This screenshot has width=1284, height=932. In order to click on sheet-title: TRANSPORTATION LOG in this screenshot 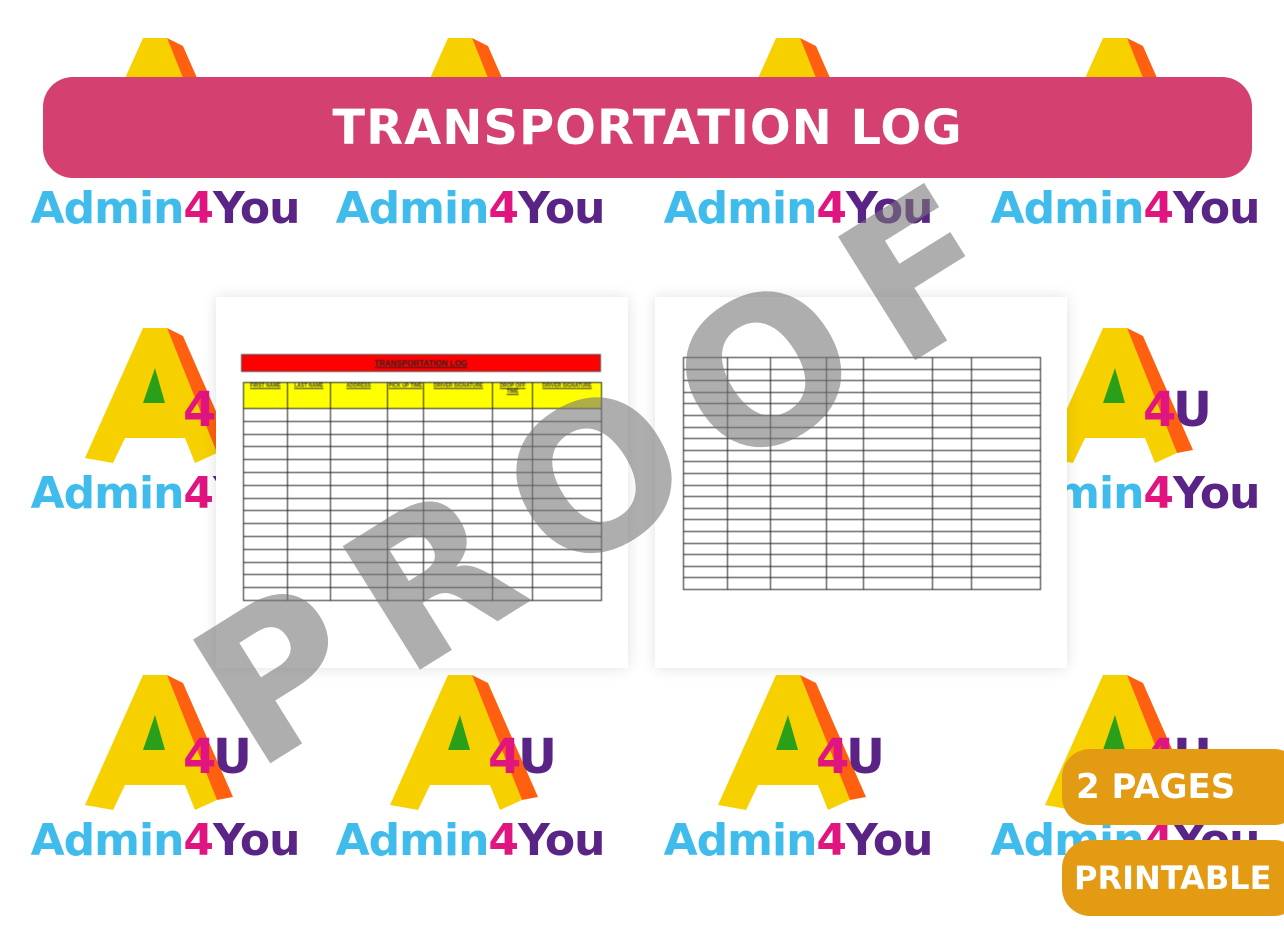, I will do `click(421, 363)`.